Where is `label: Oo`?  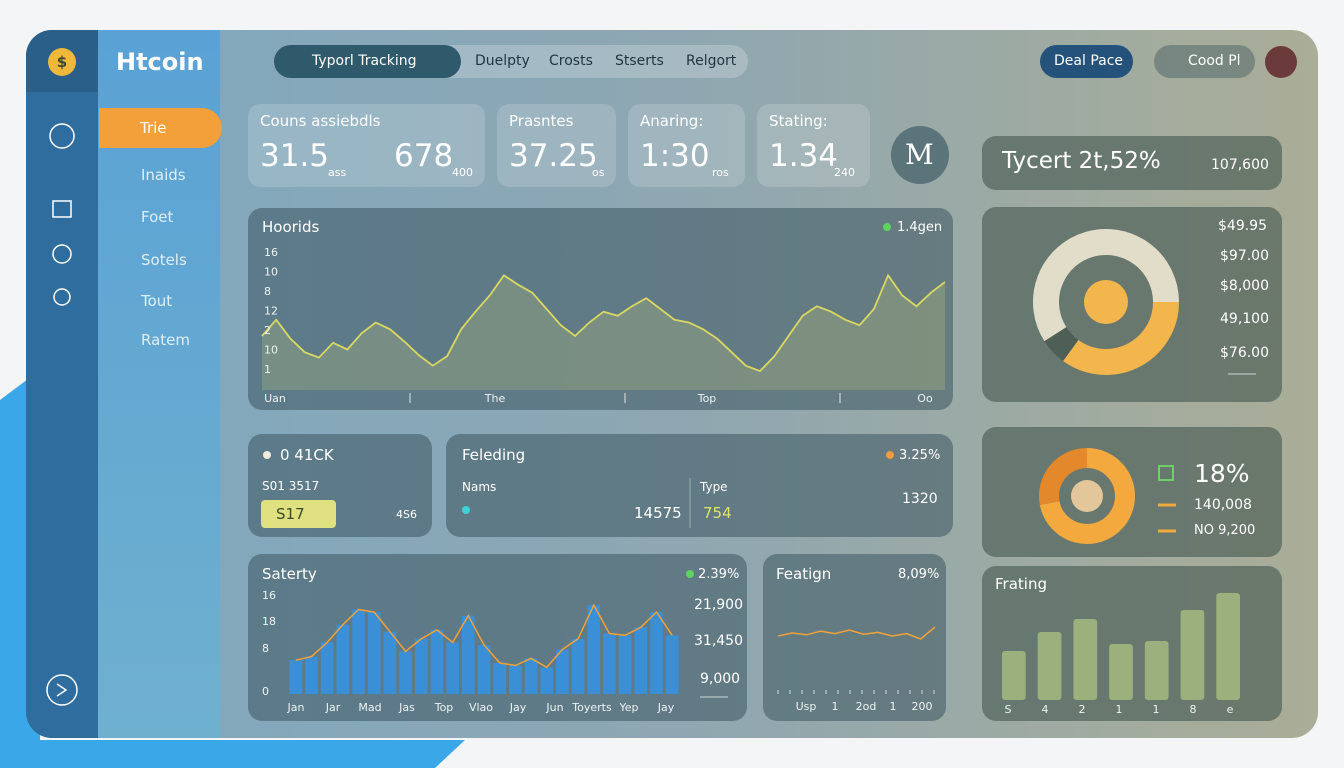
label: Oo is located at coordinates (925, 398).